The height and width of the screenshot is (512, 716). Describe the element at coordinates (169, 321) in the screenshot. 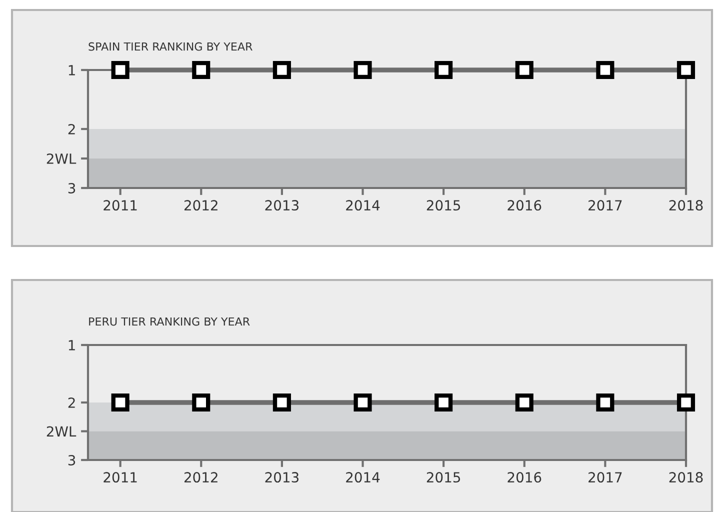

I see `chart-title: PERU TIER RANKING BY YEAR` at that location.